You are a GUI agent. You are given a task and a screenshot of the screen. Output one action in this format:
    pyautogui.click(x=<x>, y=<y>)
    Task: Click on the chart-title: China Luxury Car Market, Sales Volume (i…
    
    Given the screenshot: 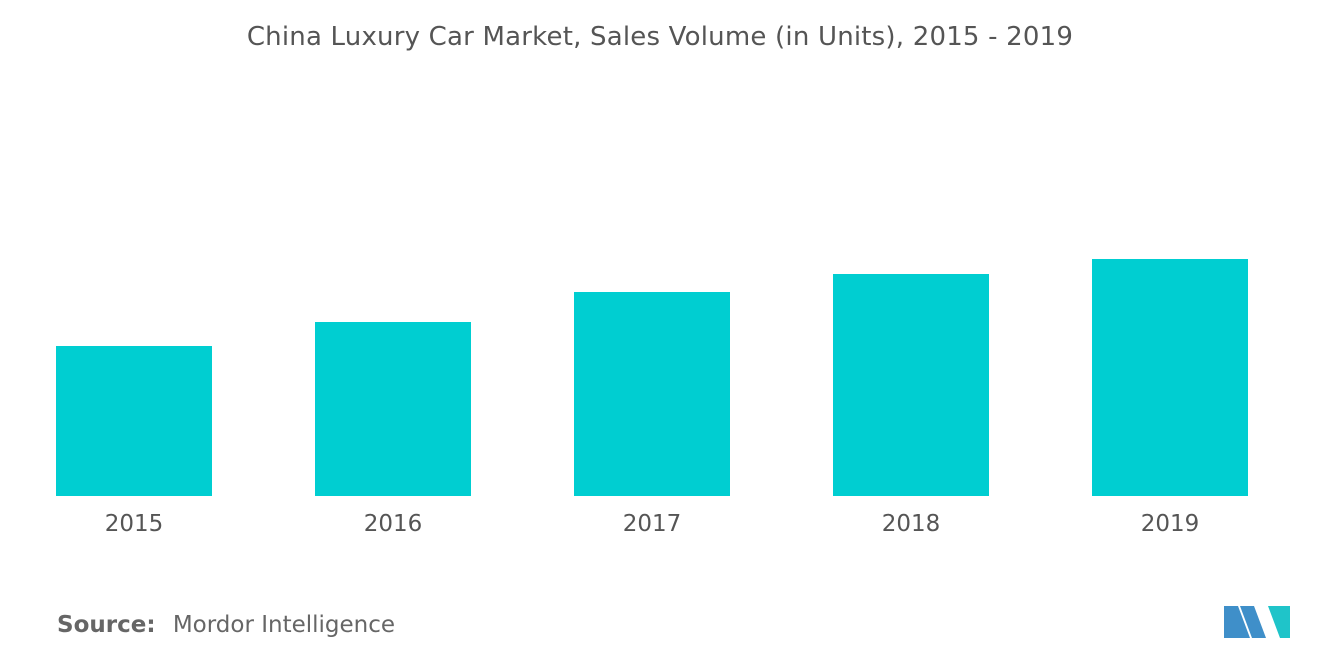 What is the action you would take?
    pyautogui.click(x=660, y=37)
    